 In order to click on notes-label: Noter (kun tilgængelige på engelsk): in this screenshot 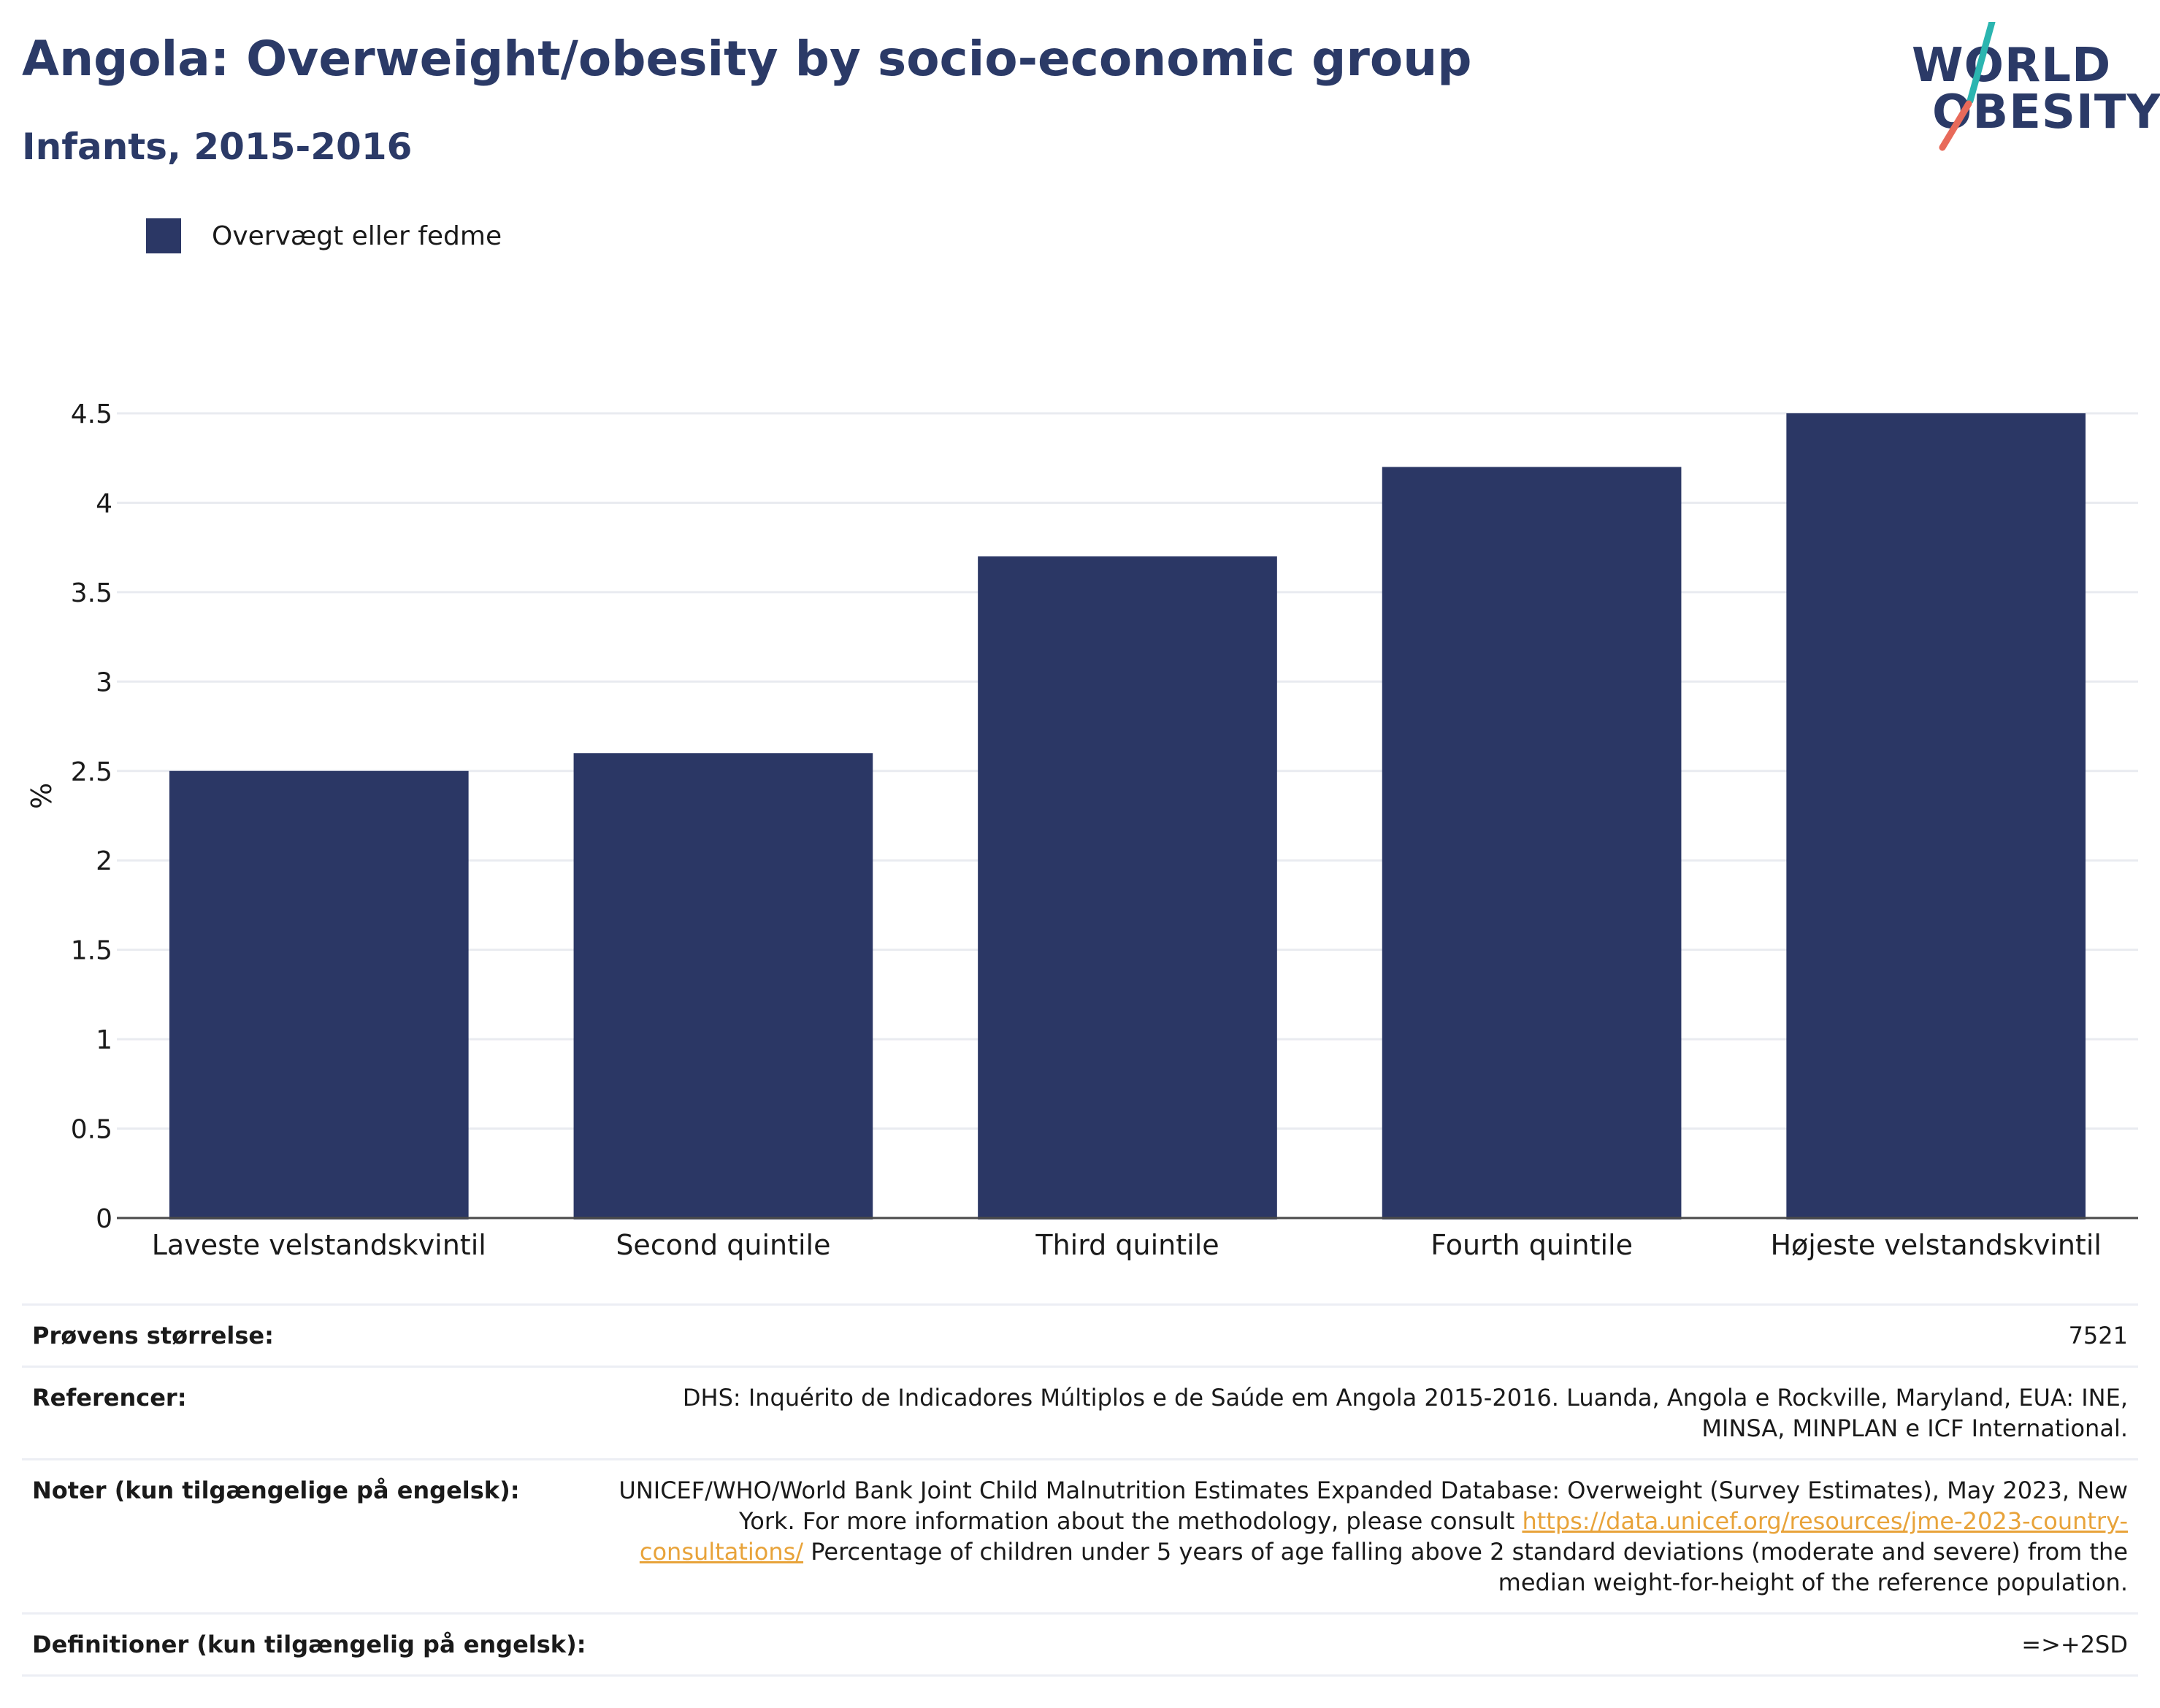, I will do `click(276, 1490)`.